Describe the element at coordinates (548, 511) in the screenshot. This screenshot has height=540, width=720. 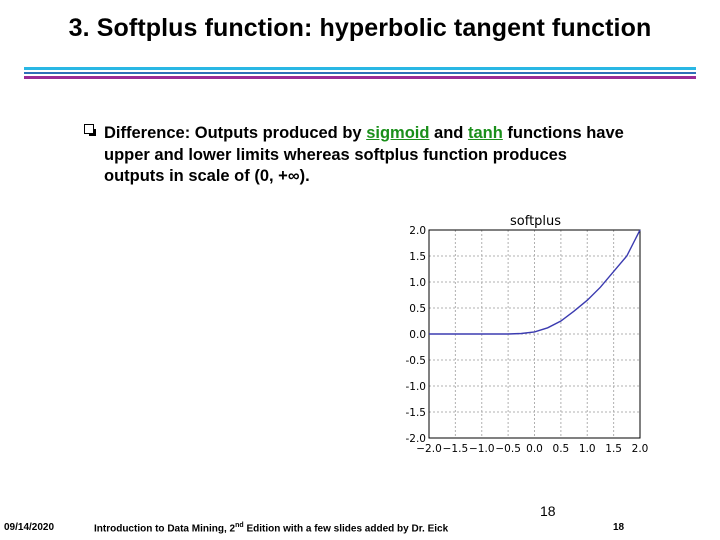
I see `slide-number: 18` at that location.